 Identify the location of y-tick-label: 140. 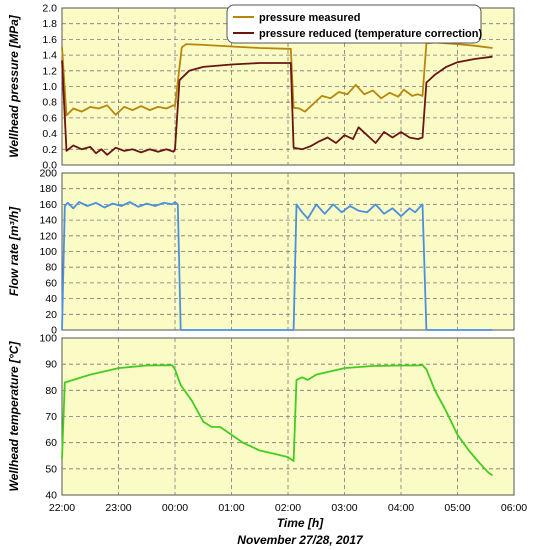
(48, 221).